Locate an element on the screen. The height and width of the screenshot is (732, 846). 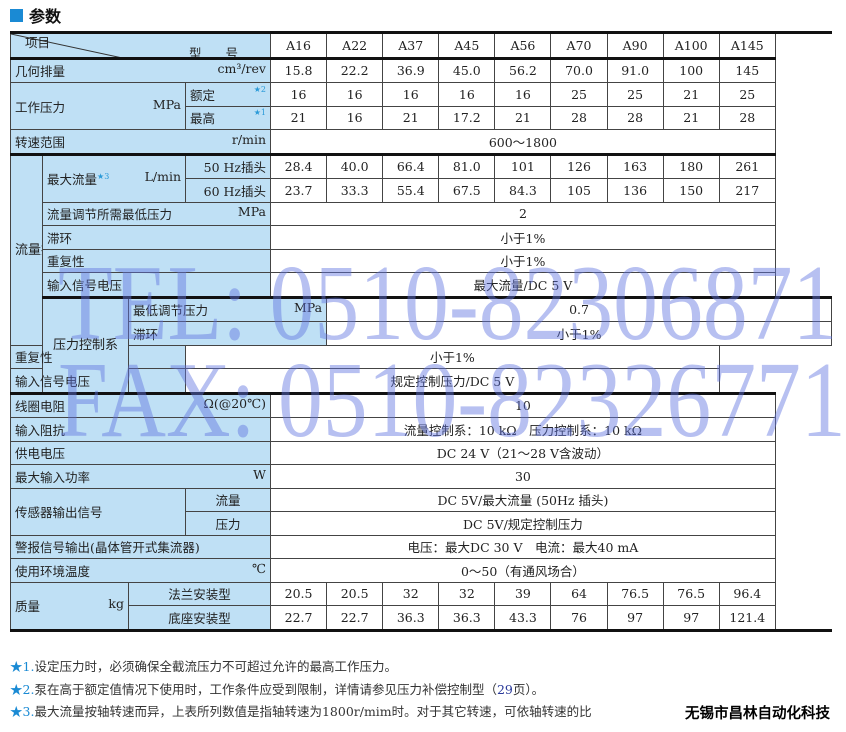
row-label: 最大流量★3 L/min is located at coordinates (114, 177).